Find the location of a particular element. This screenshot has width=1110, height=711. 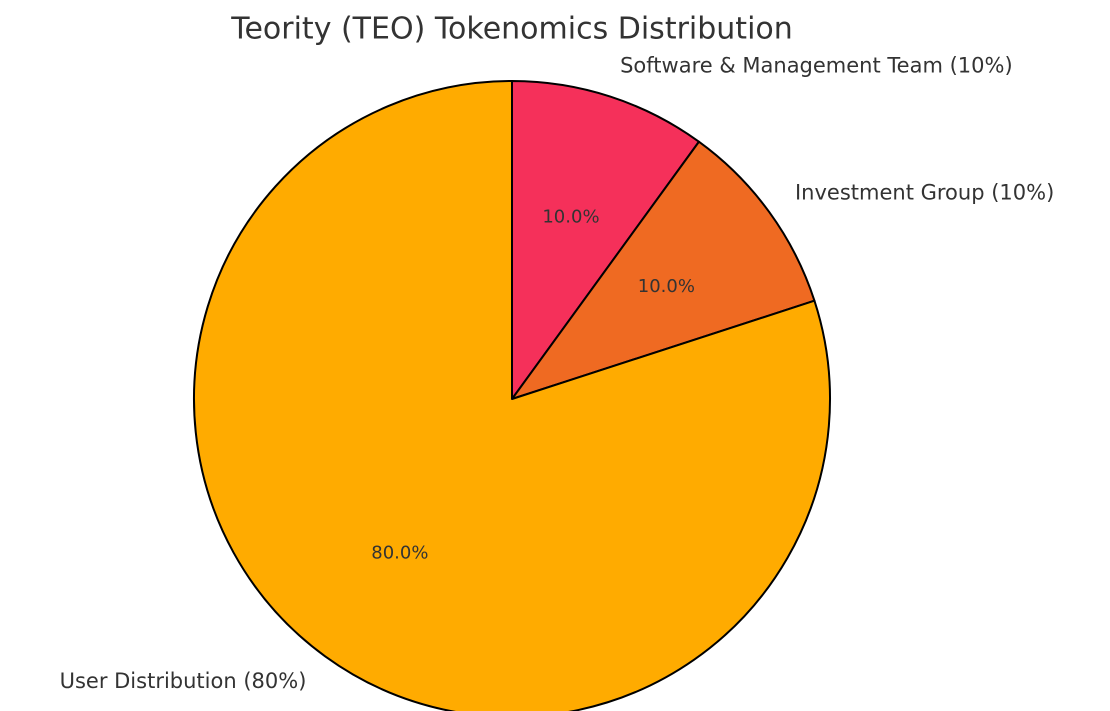

slice-label: Software & Management Team (10%) is located at coordinates (816, 65).